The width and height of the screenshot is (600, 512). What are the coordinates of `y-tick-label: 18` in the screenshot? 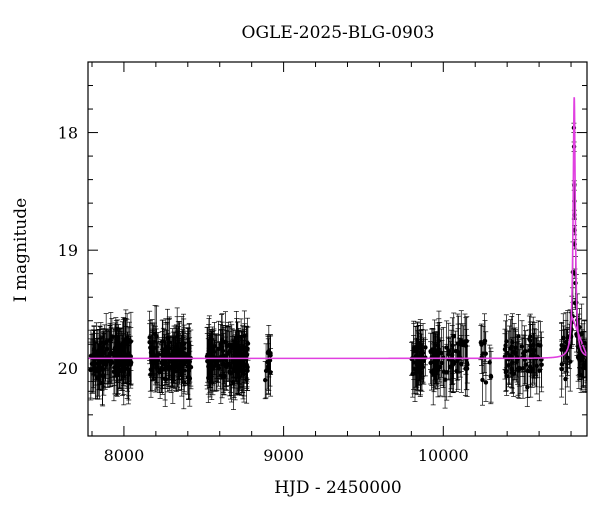 It's located at (68, 133).